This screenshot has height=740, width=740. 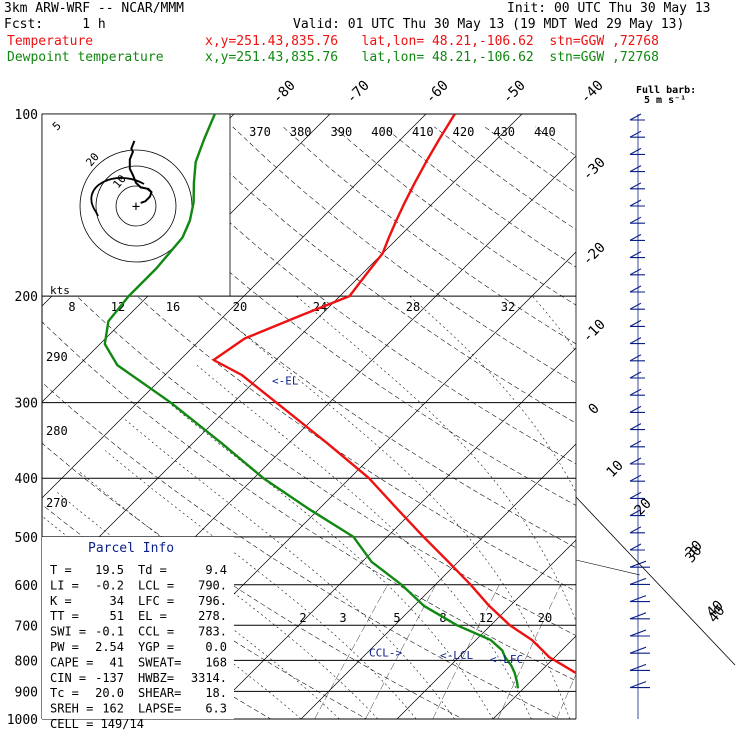 What do you see at coordinates (216, 647) in the screenshot?
I see `parcel-info-value: 0.0` at bounding box center [216, 647].